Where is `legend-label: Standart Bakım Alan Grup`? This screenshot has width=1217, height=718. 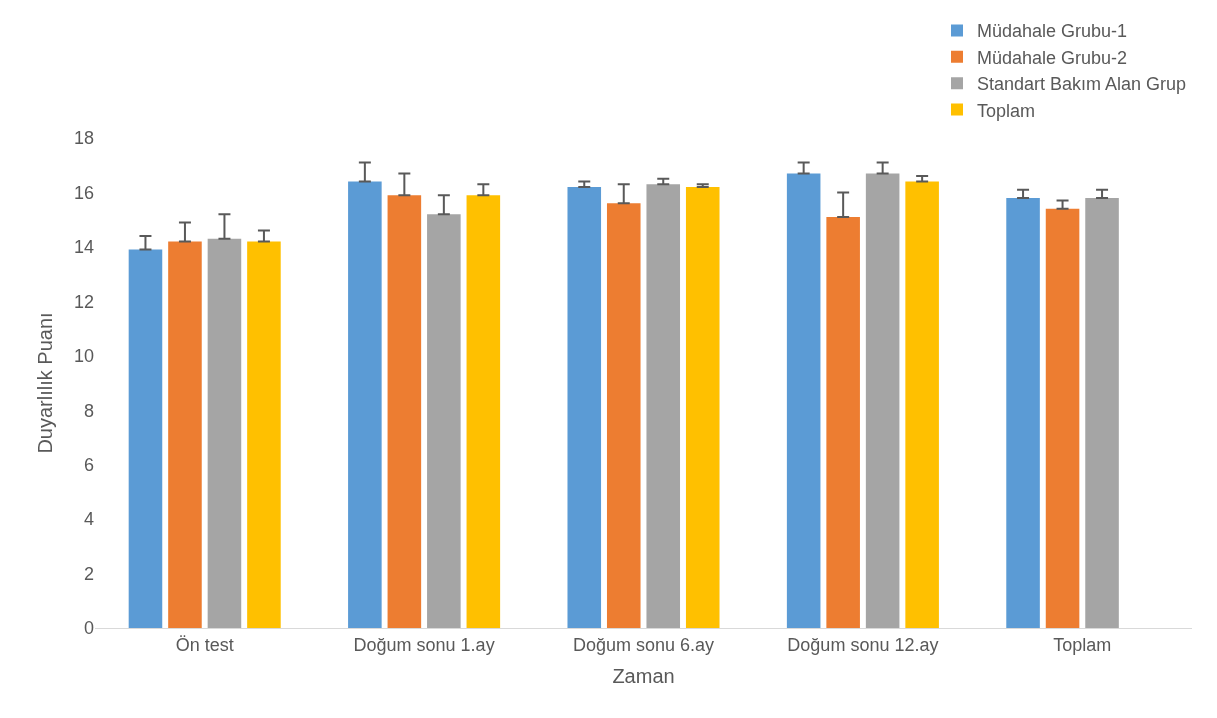
legend-label: Standart Bakım Alan Grup is located at coordinates (1082, 84).